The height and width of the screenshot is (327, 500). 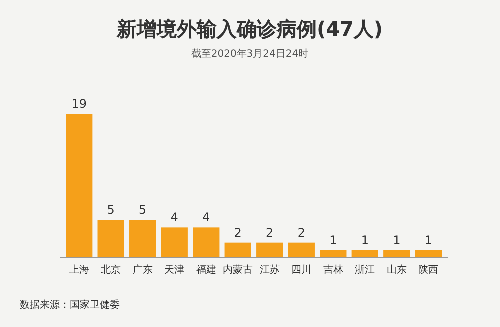 What do you see at coordinates (142, 270) in the screenshot?
I see `x-tick-label: 广东` at bounding box center [142, 270].